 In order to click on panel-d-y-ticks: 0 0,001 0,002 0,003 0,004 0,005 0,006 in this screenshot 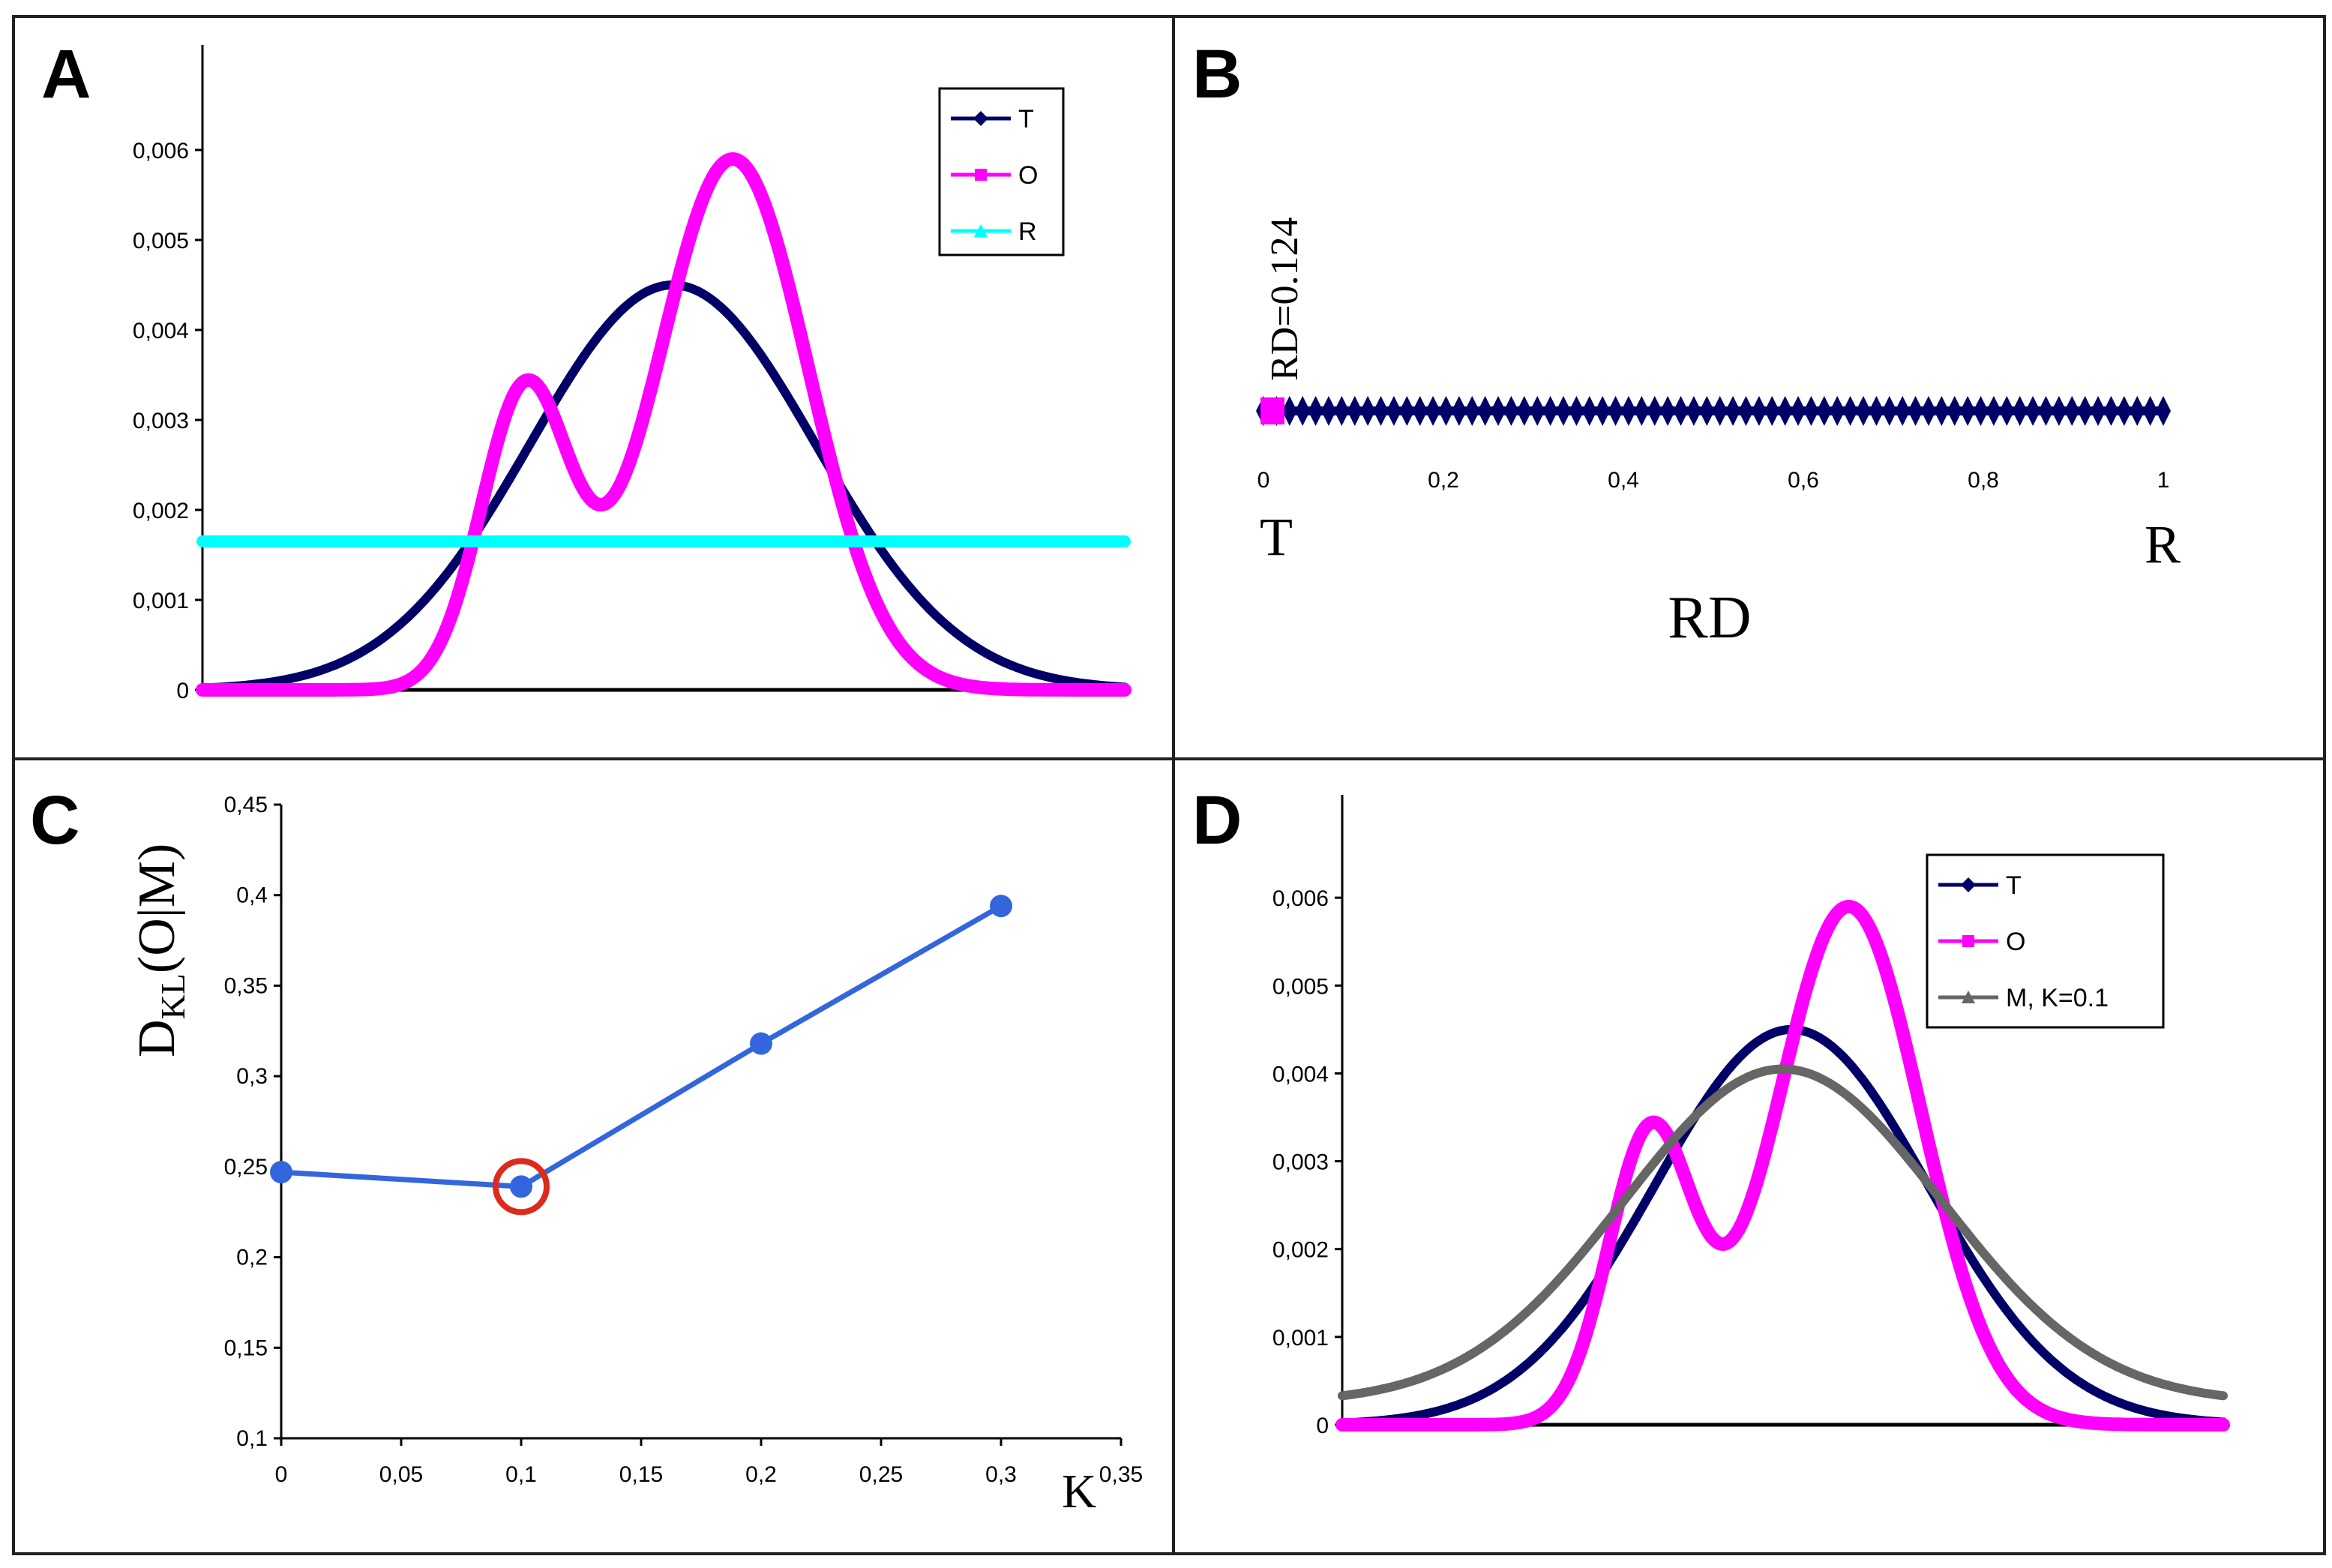, I will do `click(1307, 1162)`.